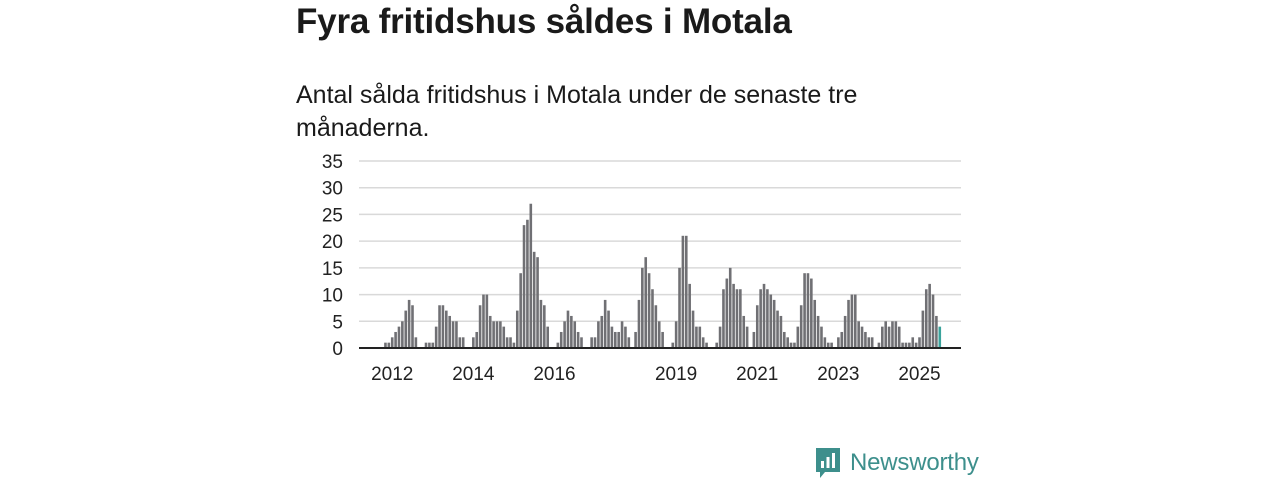 This screenshot has height=480, width=1280. I want to click on y-tick-label: 0, so click(337, 349).